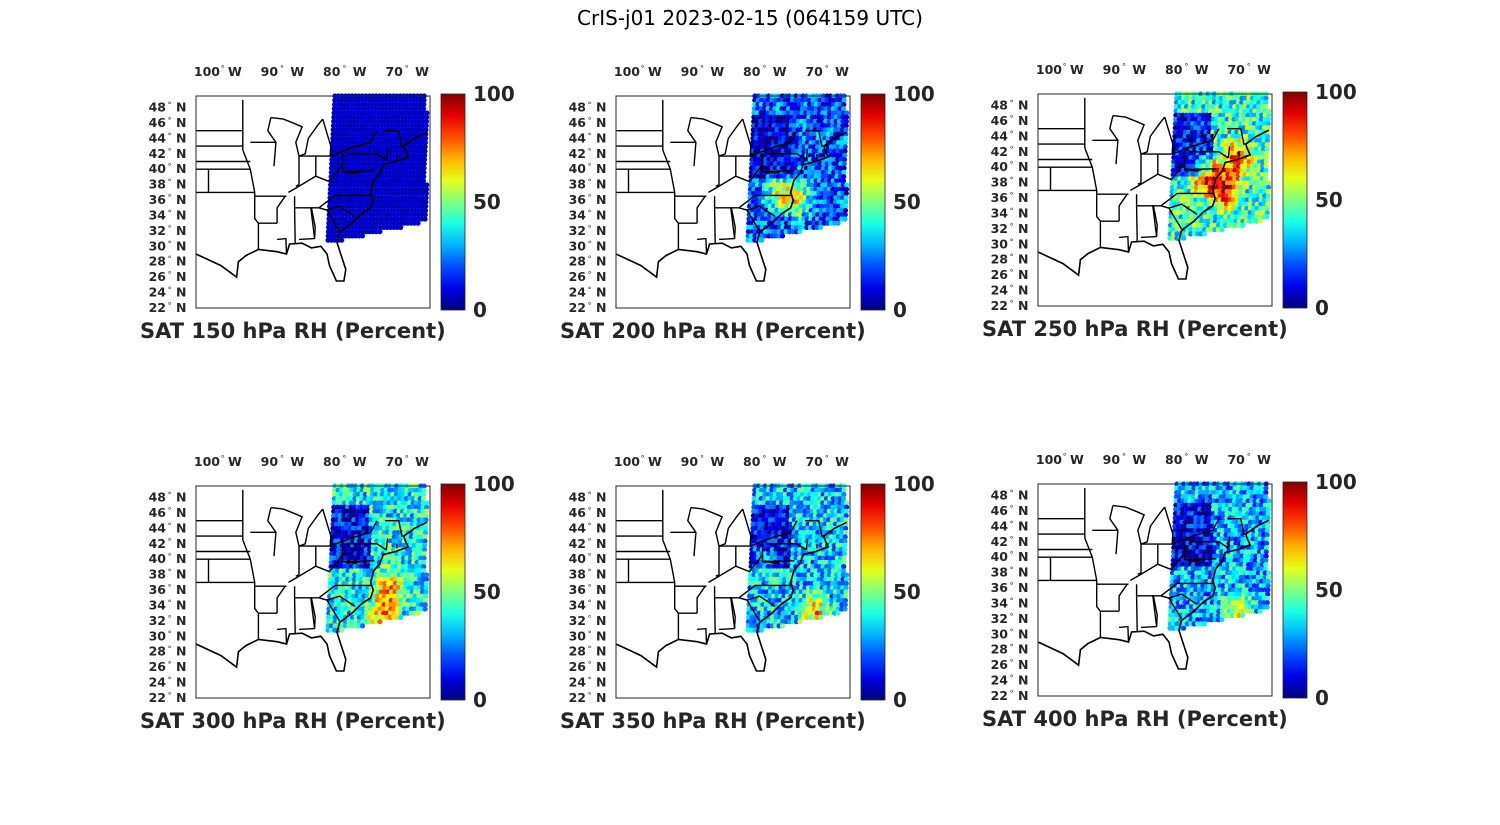 The height and width of the screenshot is (825, 1500). I want to click on lat-value: 28, so click(157, 261).